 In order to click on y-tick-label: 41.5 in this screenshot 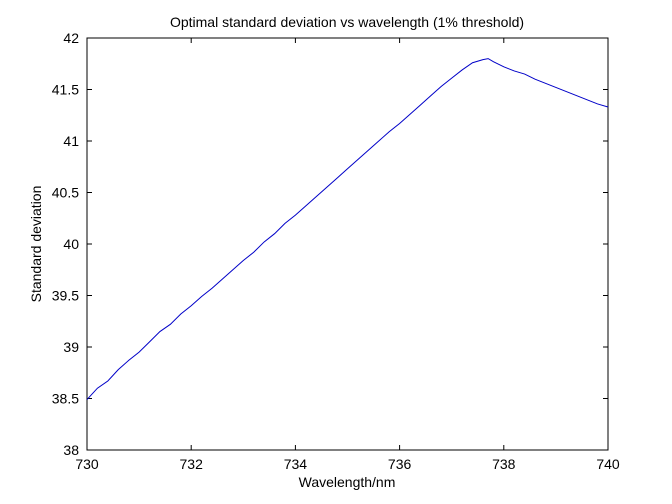, I will do `click(65, 90)`.